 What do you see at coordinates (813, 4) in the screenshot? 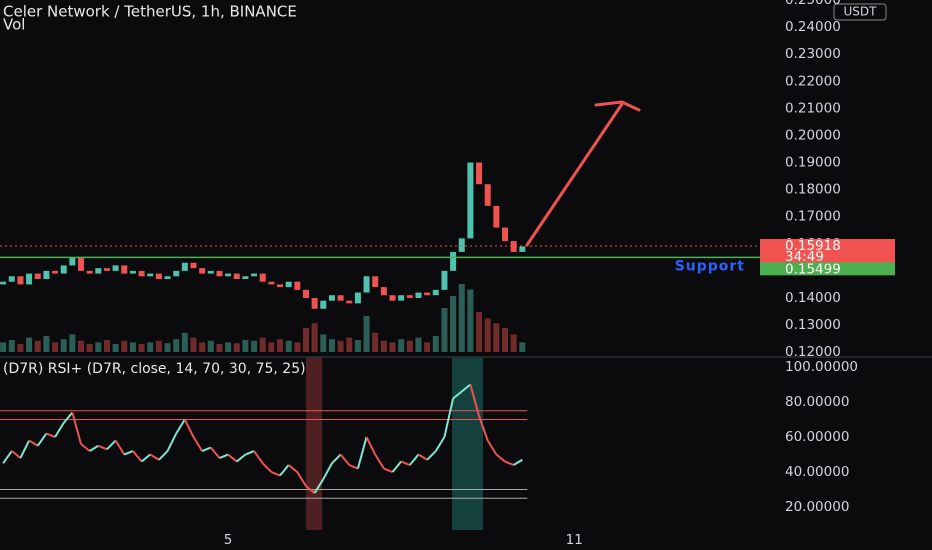
I see `y-tick-label: 0.25000` at bounding box center [813, 4].